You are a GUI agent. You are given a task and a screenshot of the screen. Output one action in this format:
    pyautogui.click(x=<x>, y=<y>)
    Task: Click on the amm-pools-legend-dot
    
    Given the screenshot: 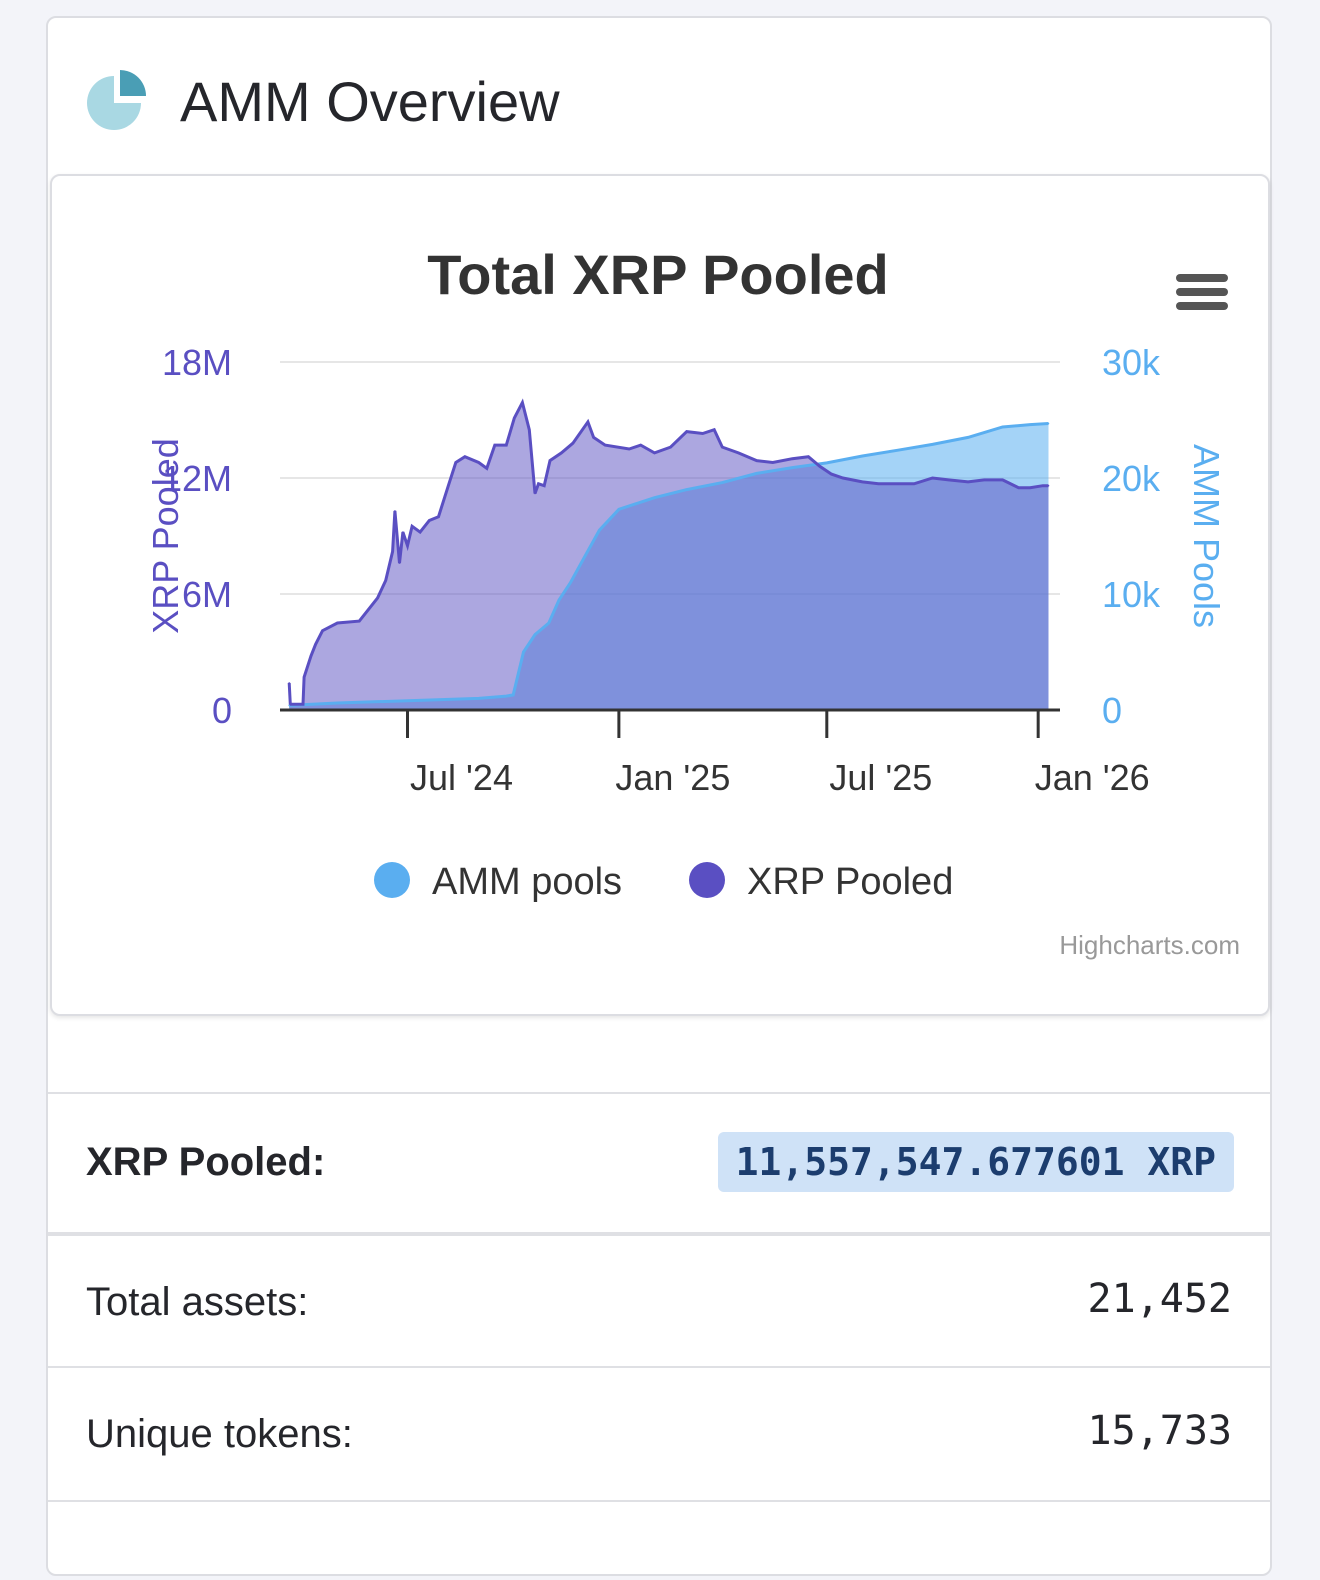 What is the action you would take?
    pyautogui.click(x=392, y=880)
    